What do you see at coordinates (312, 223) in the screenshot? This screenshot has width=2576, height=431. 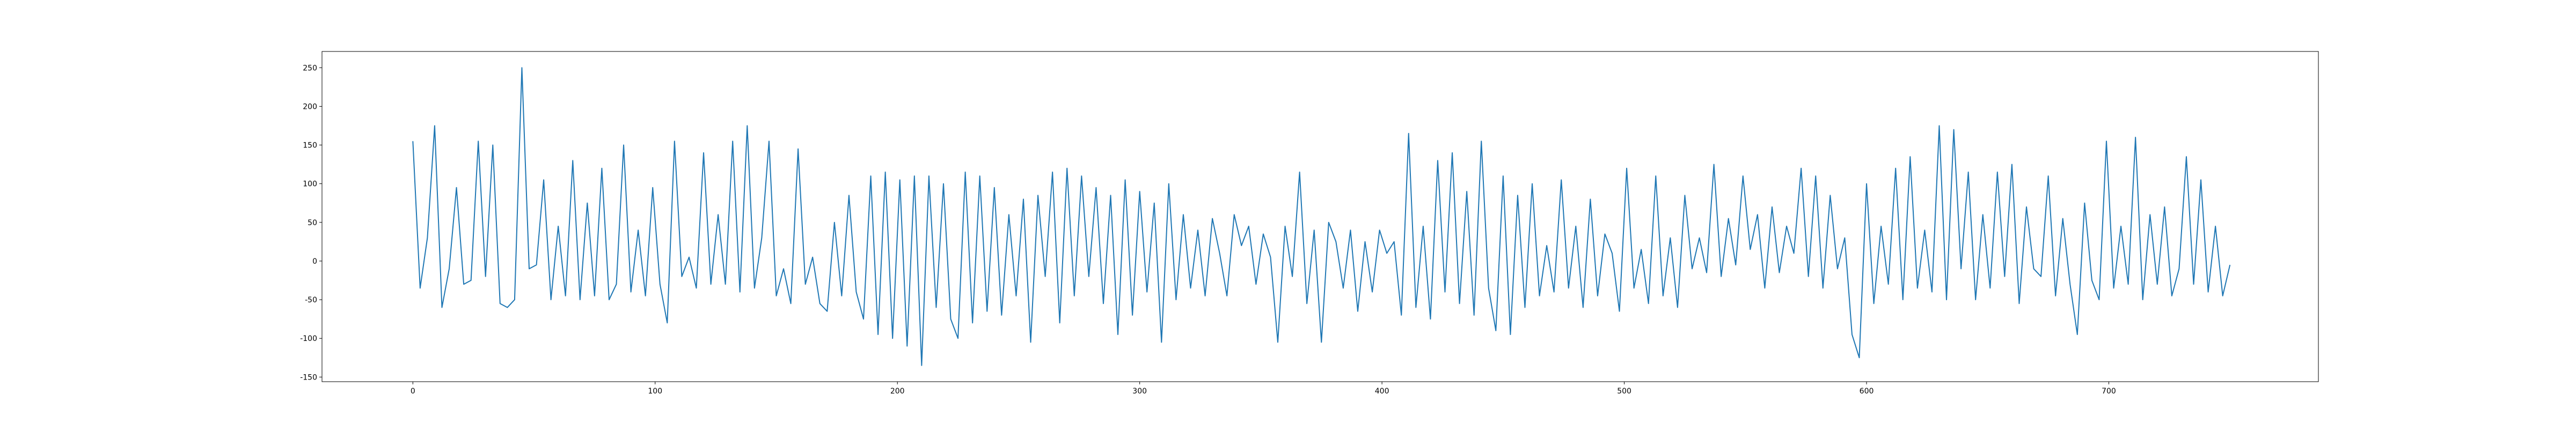 I see `y-tick-label: 50` at bounding box center [312, 223].